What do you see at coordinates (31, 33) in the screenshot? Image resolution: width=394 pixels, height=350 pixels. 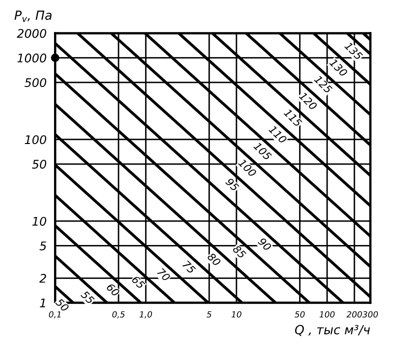 I see `y-tick-label: 2000` at bounding box center [31, 33].